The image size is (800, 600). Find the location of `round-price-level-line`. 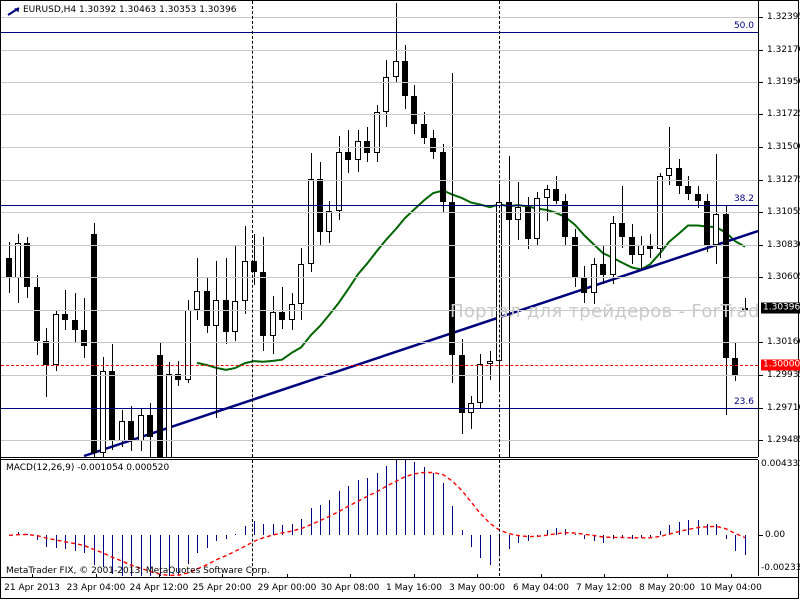

round-price-level-line is located at coordinates (379, 365).